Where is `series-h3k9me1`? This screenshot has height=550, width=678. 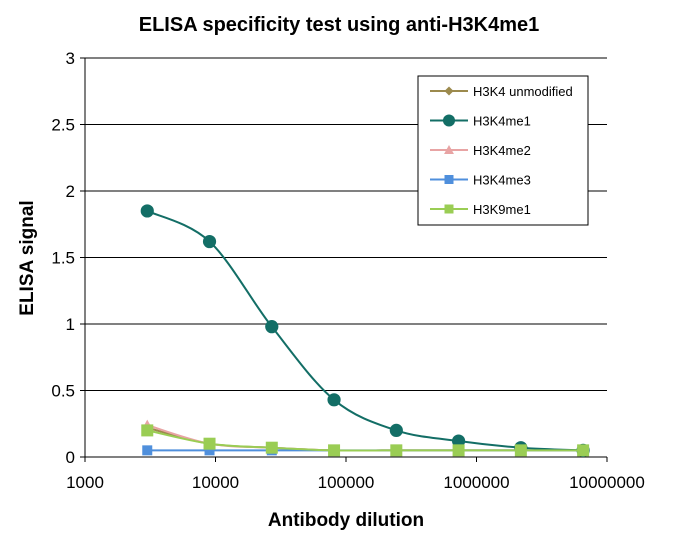
series-h3k9me1 is located at coordinates (365, 440).